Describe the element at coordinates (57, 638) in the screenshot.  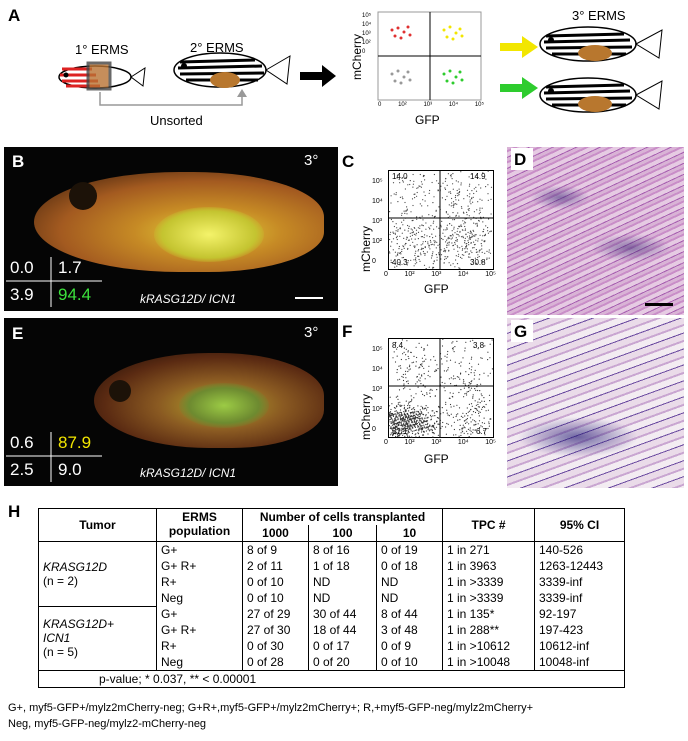
I see `tumor-name: ICN1` at that location.